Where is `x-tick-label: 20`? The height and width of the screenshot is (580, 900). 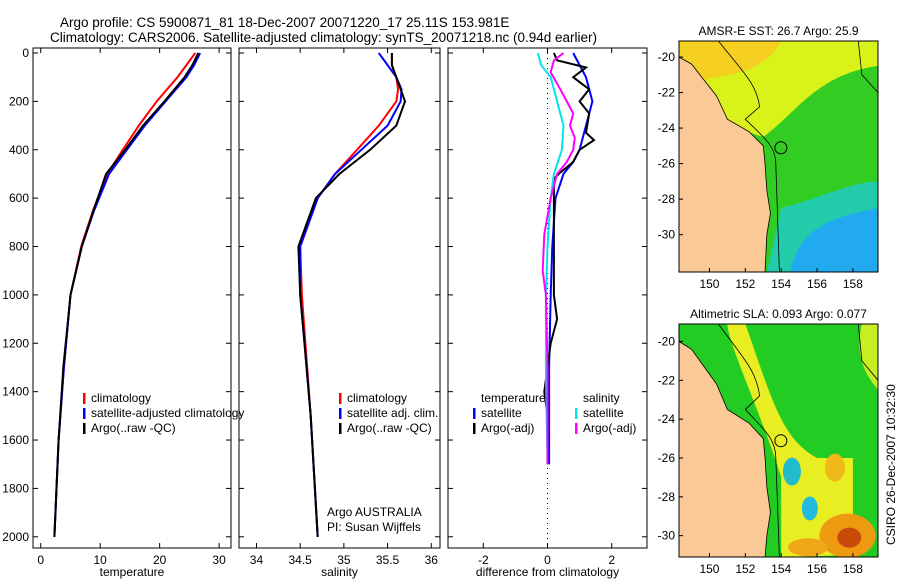
x-tick-label: 20 is located at coordinates (160, 560).